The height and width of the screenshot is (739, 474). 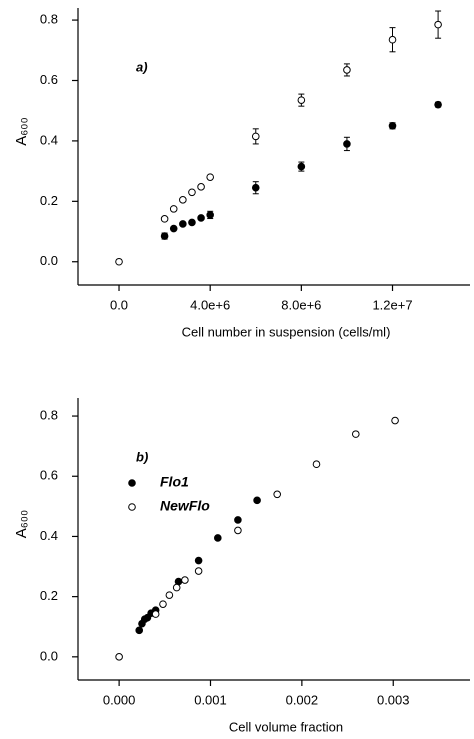 What do you see at coordinates (142, 456) in the screenshot?
I see `panel-label: b)` at bounding box center [142, 456].